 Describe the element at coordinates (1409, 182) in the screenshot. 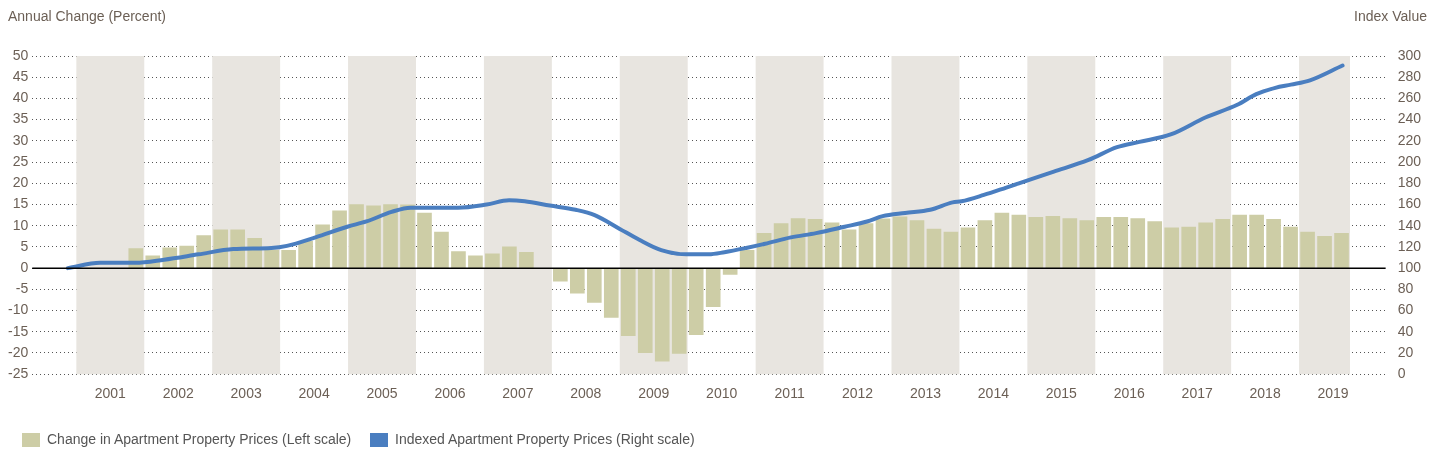

I see `y2-tick-label: 180` at that location.